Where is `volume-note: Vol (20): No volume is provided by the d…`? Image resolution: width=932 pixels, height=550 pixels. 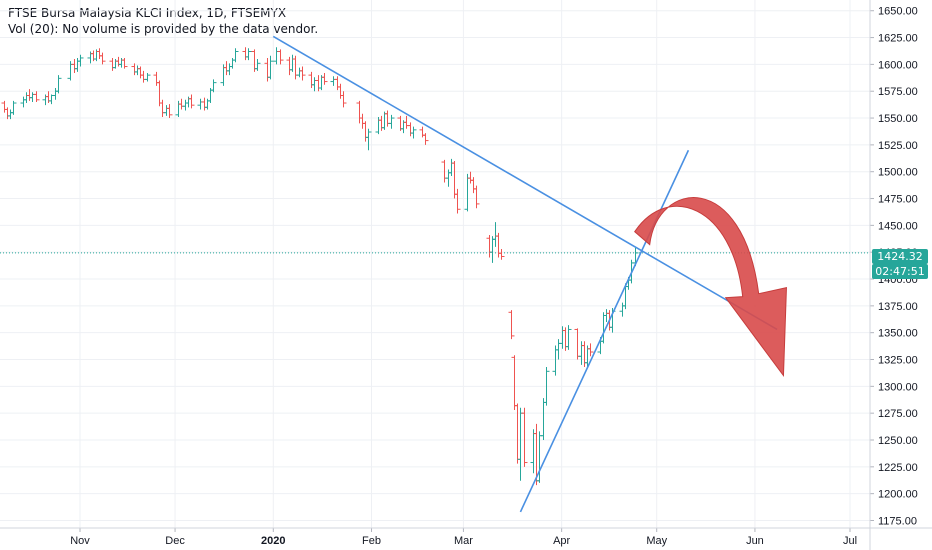 volume-note: Vol (20): No volume is provided by the d… is located at coordinates (163, 29).